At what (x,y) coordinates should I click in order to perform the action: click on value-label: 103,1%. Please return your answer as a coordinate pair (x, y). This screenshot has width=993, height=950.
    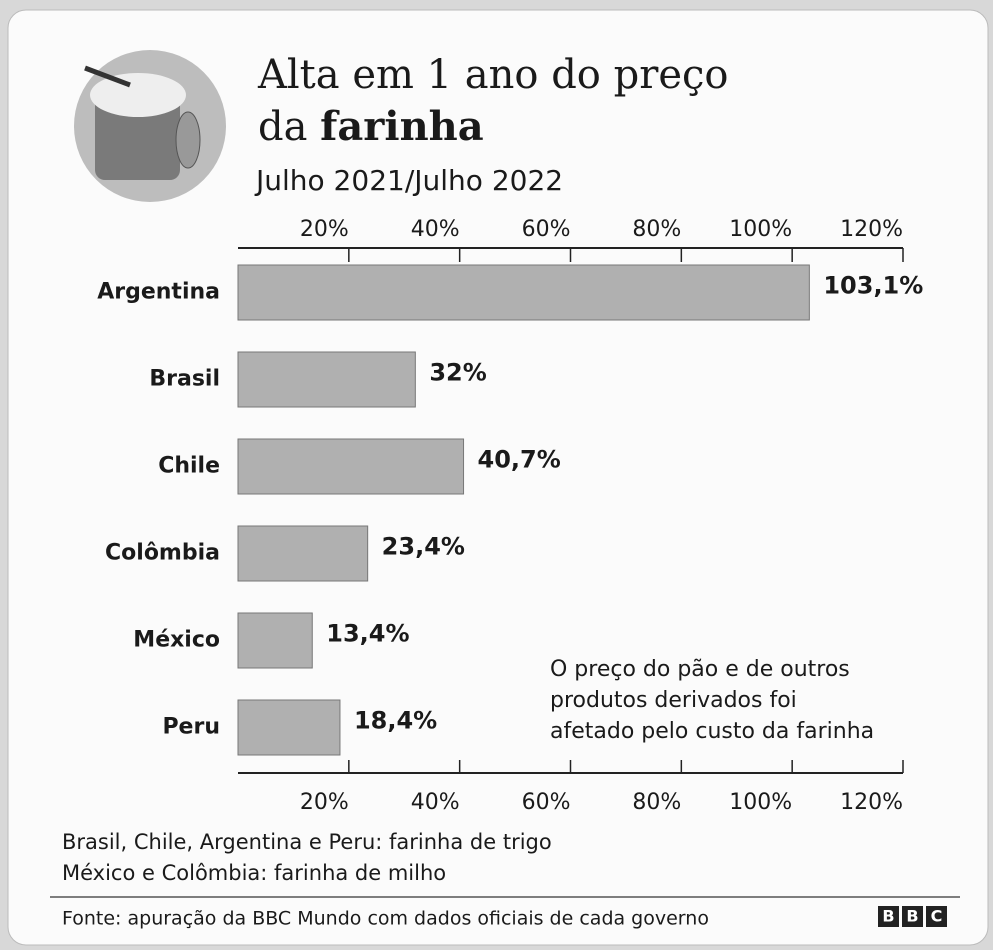
    Looking at the image, I should click on (873, 286).